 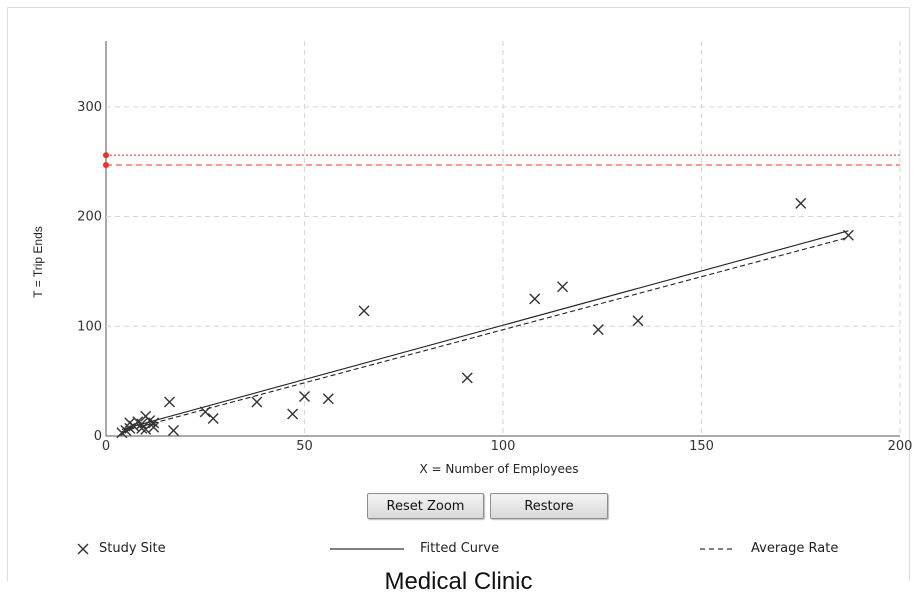 What do you see at coordinates (98, 436) in the screenshot?
I see `y-tick-label: 0` at bounding box center [98, 436].